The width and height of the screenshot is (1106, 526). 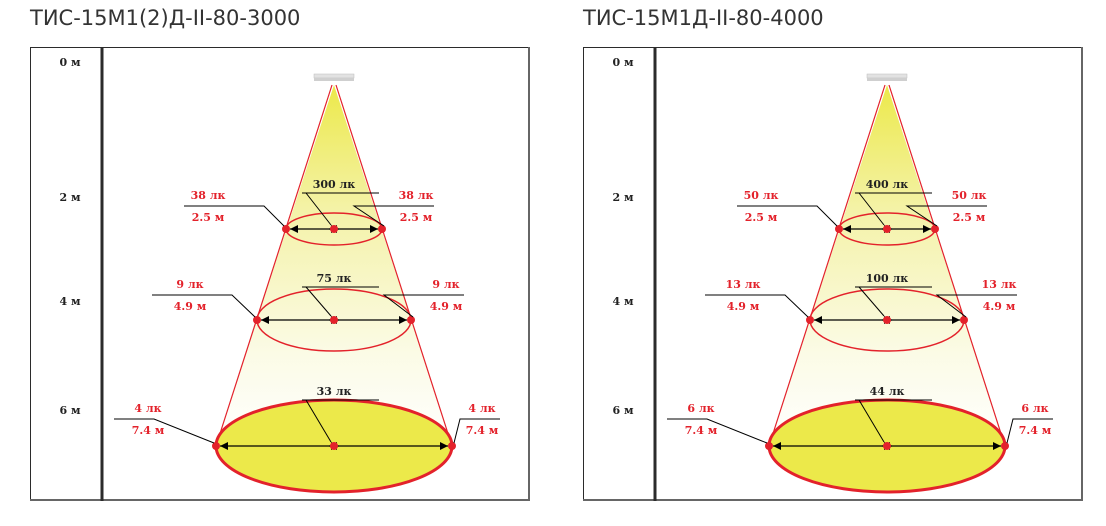 I want to click on left-illuminance: 4 лк, so click(x=147, y=408).